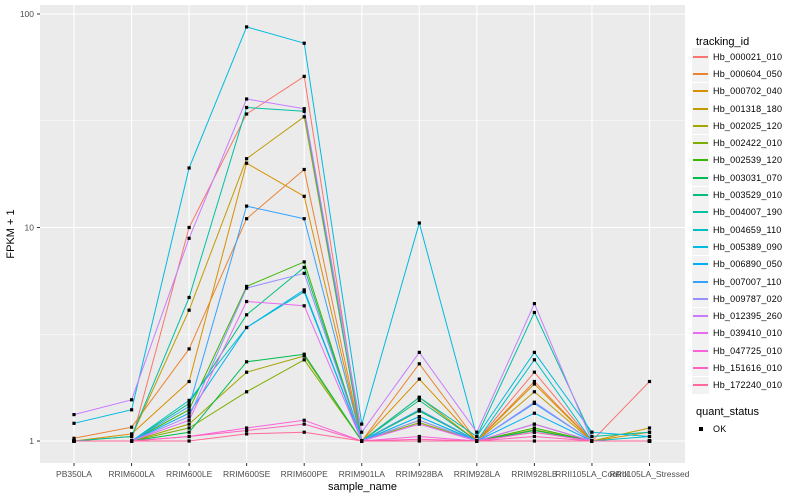 Image resolution: width=800 pixels, height=500 pixels. What do you see at coordinates (748, 108) in the screenshot?
I see `legend-entry-label: Hb_001318_180` at bounding box center [748, 108].